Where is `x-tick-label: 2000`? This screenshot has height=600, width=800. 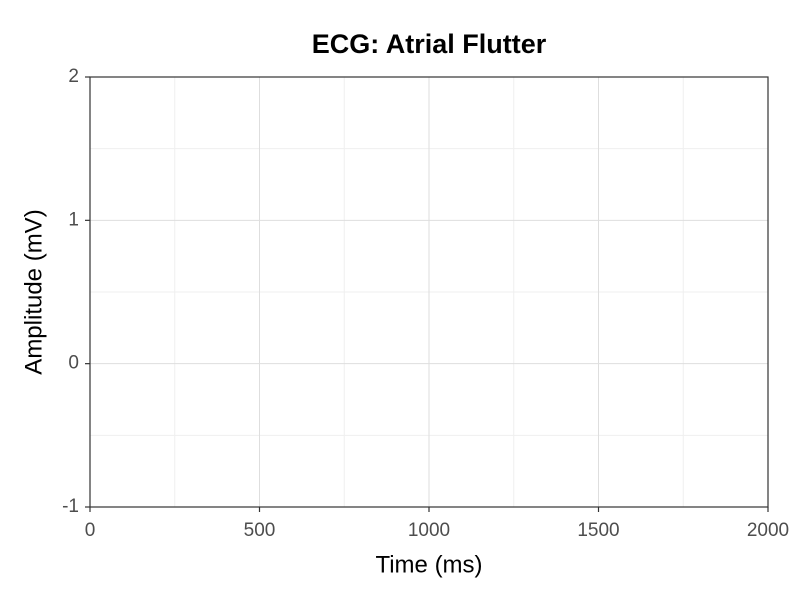 x-tick-label: 2000 is located at coordinates (768, 530).